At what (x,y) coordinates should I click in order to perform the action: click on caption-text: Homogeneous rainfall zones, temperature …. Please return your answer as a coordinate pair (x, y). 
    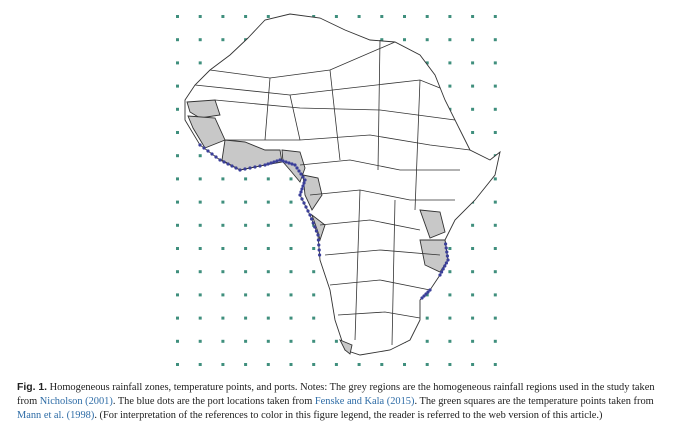
    Looking at the image, I should click on (336, 394).